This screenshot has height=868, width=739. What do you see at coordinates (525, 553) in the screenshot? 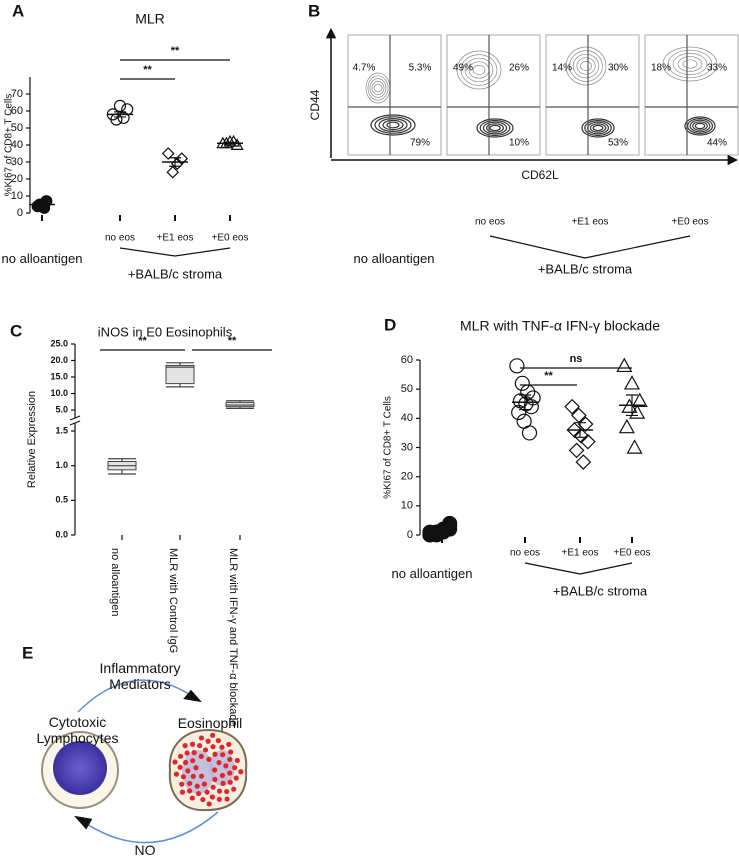
I see `x-tick-label: no eos` at bounding box center [525, 553].